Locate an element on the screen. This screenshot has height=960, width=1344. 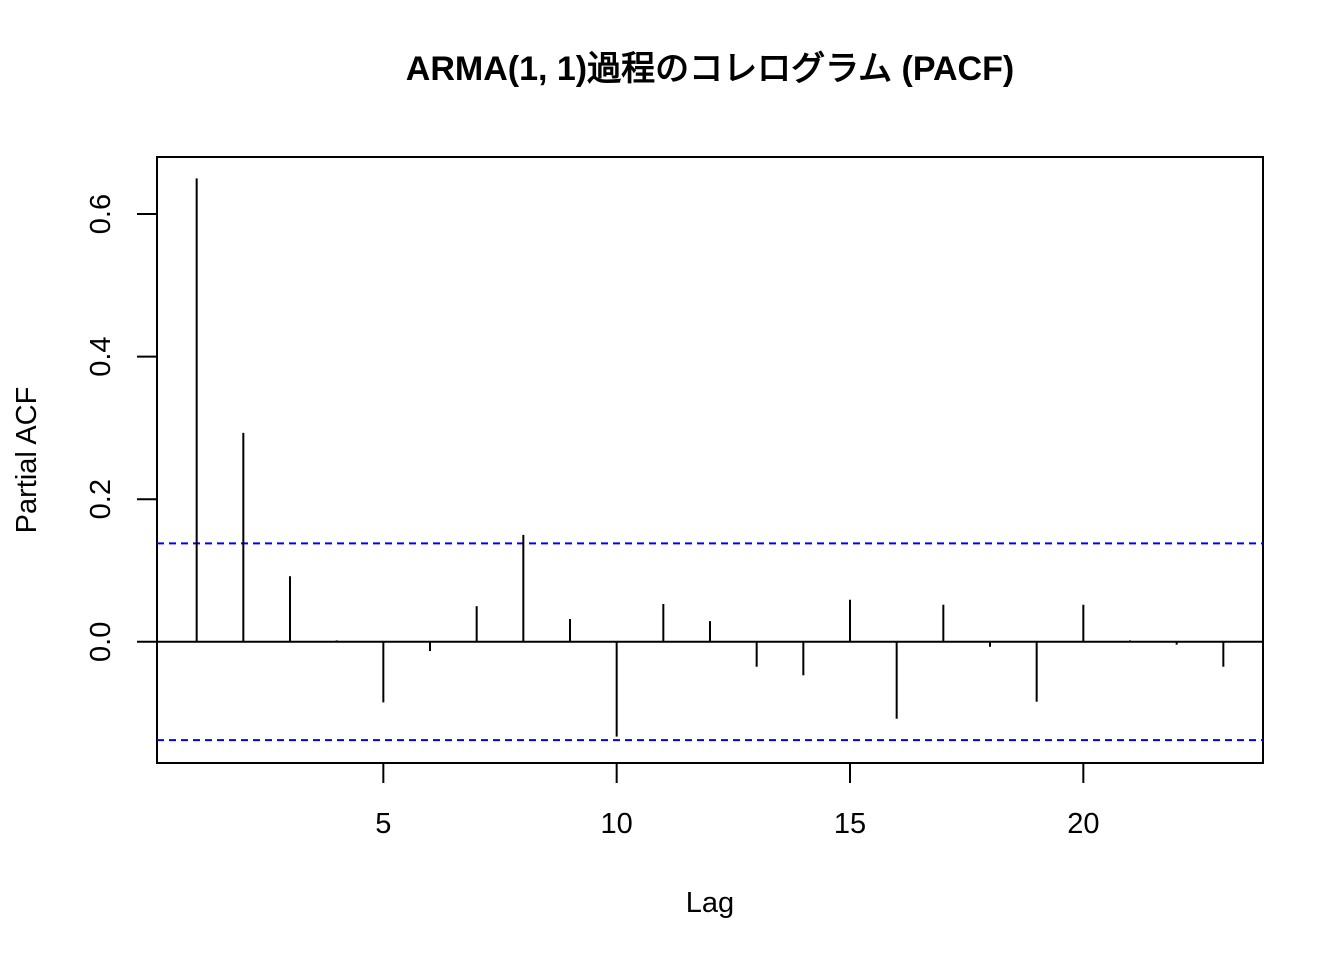
x-tick-label-5: 5 is located at coordinates (383, 824).